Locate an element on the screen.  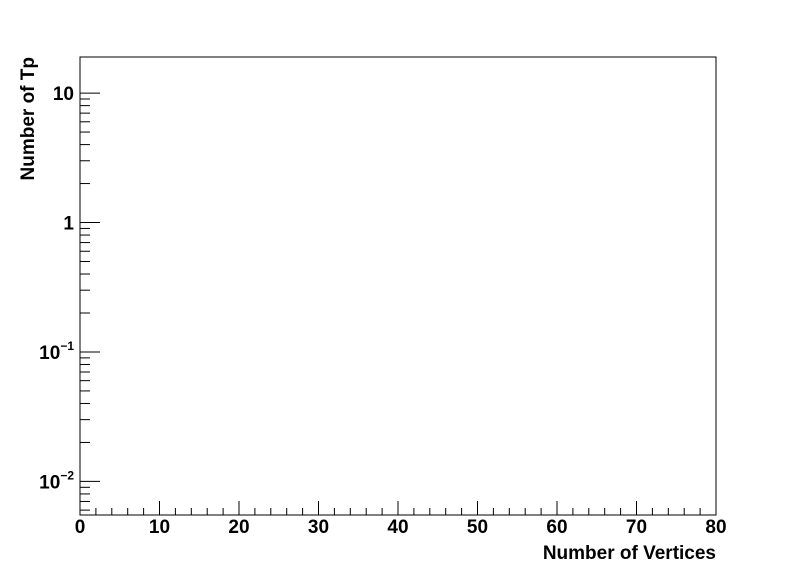
x-tick-label: 40 is located at coordinates (397, 527).